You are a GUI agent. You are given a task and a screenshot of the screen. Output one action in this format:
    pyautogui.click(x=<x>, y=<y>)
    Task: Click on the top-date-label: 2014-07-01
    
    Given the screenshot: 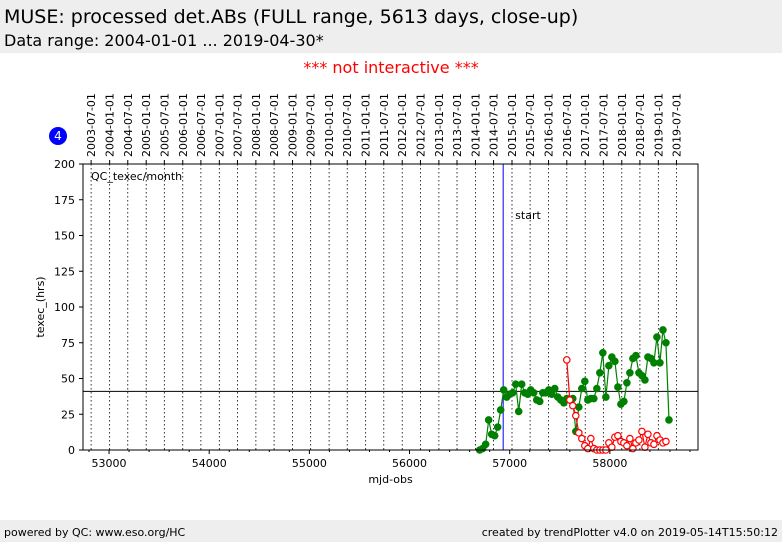 What is the action you would take?
    pyautogui.click(x=494, y=125)
    